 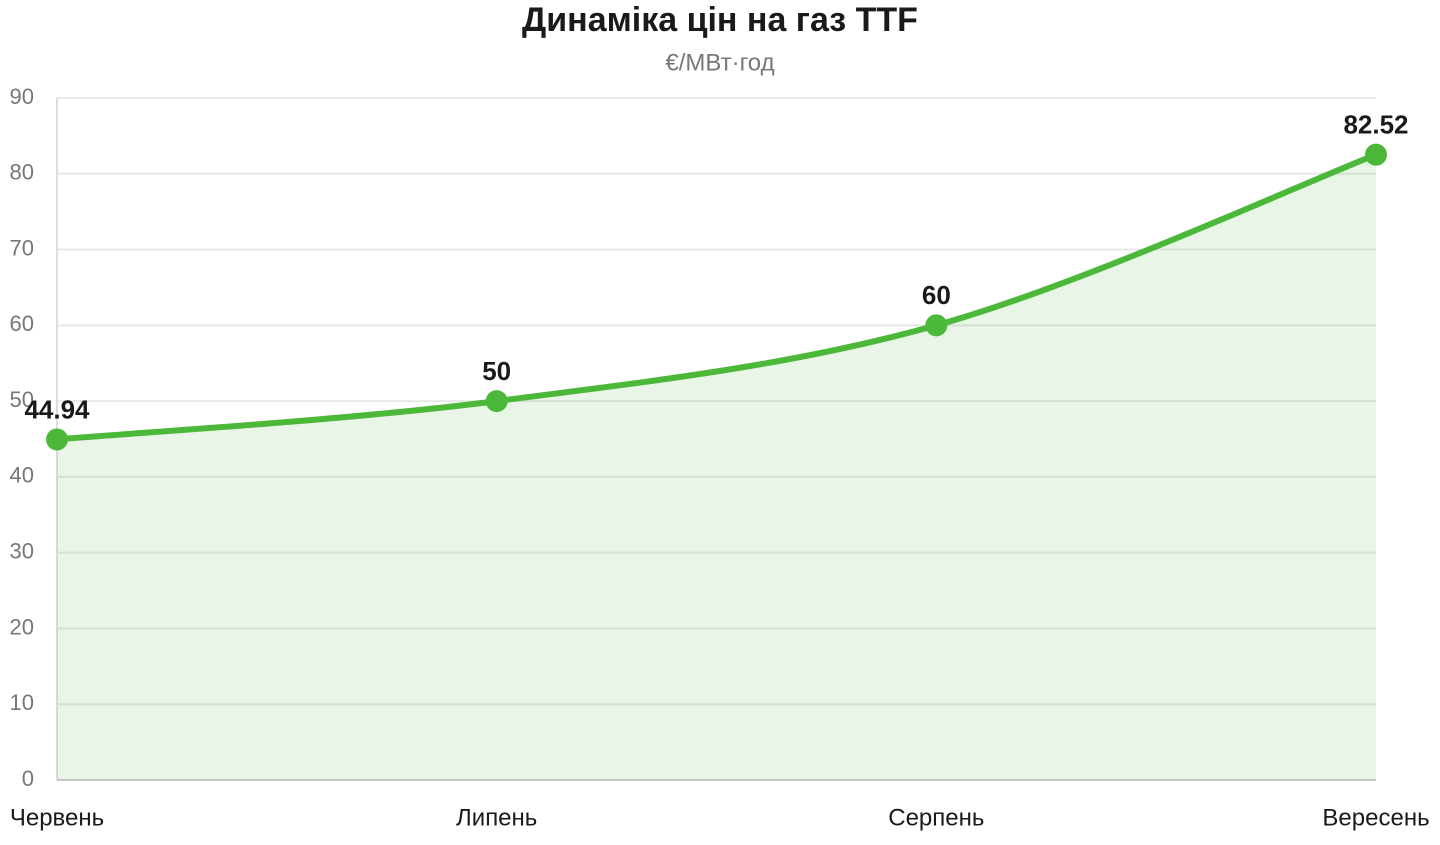 What do you see at coordinates (22, 626) in the screenshot?
I see `y-tick-label: 20` at bounding box center [22, 626].